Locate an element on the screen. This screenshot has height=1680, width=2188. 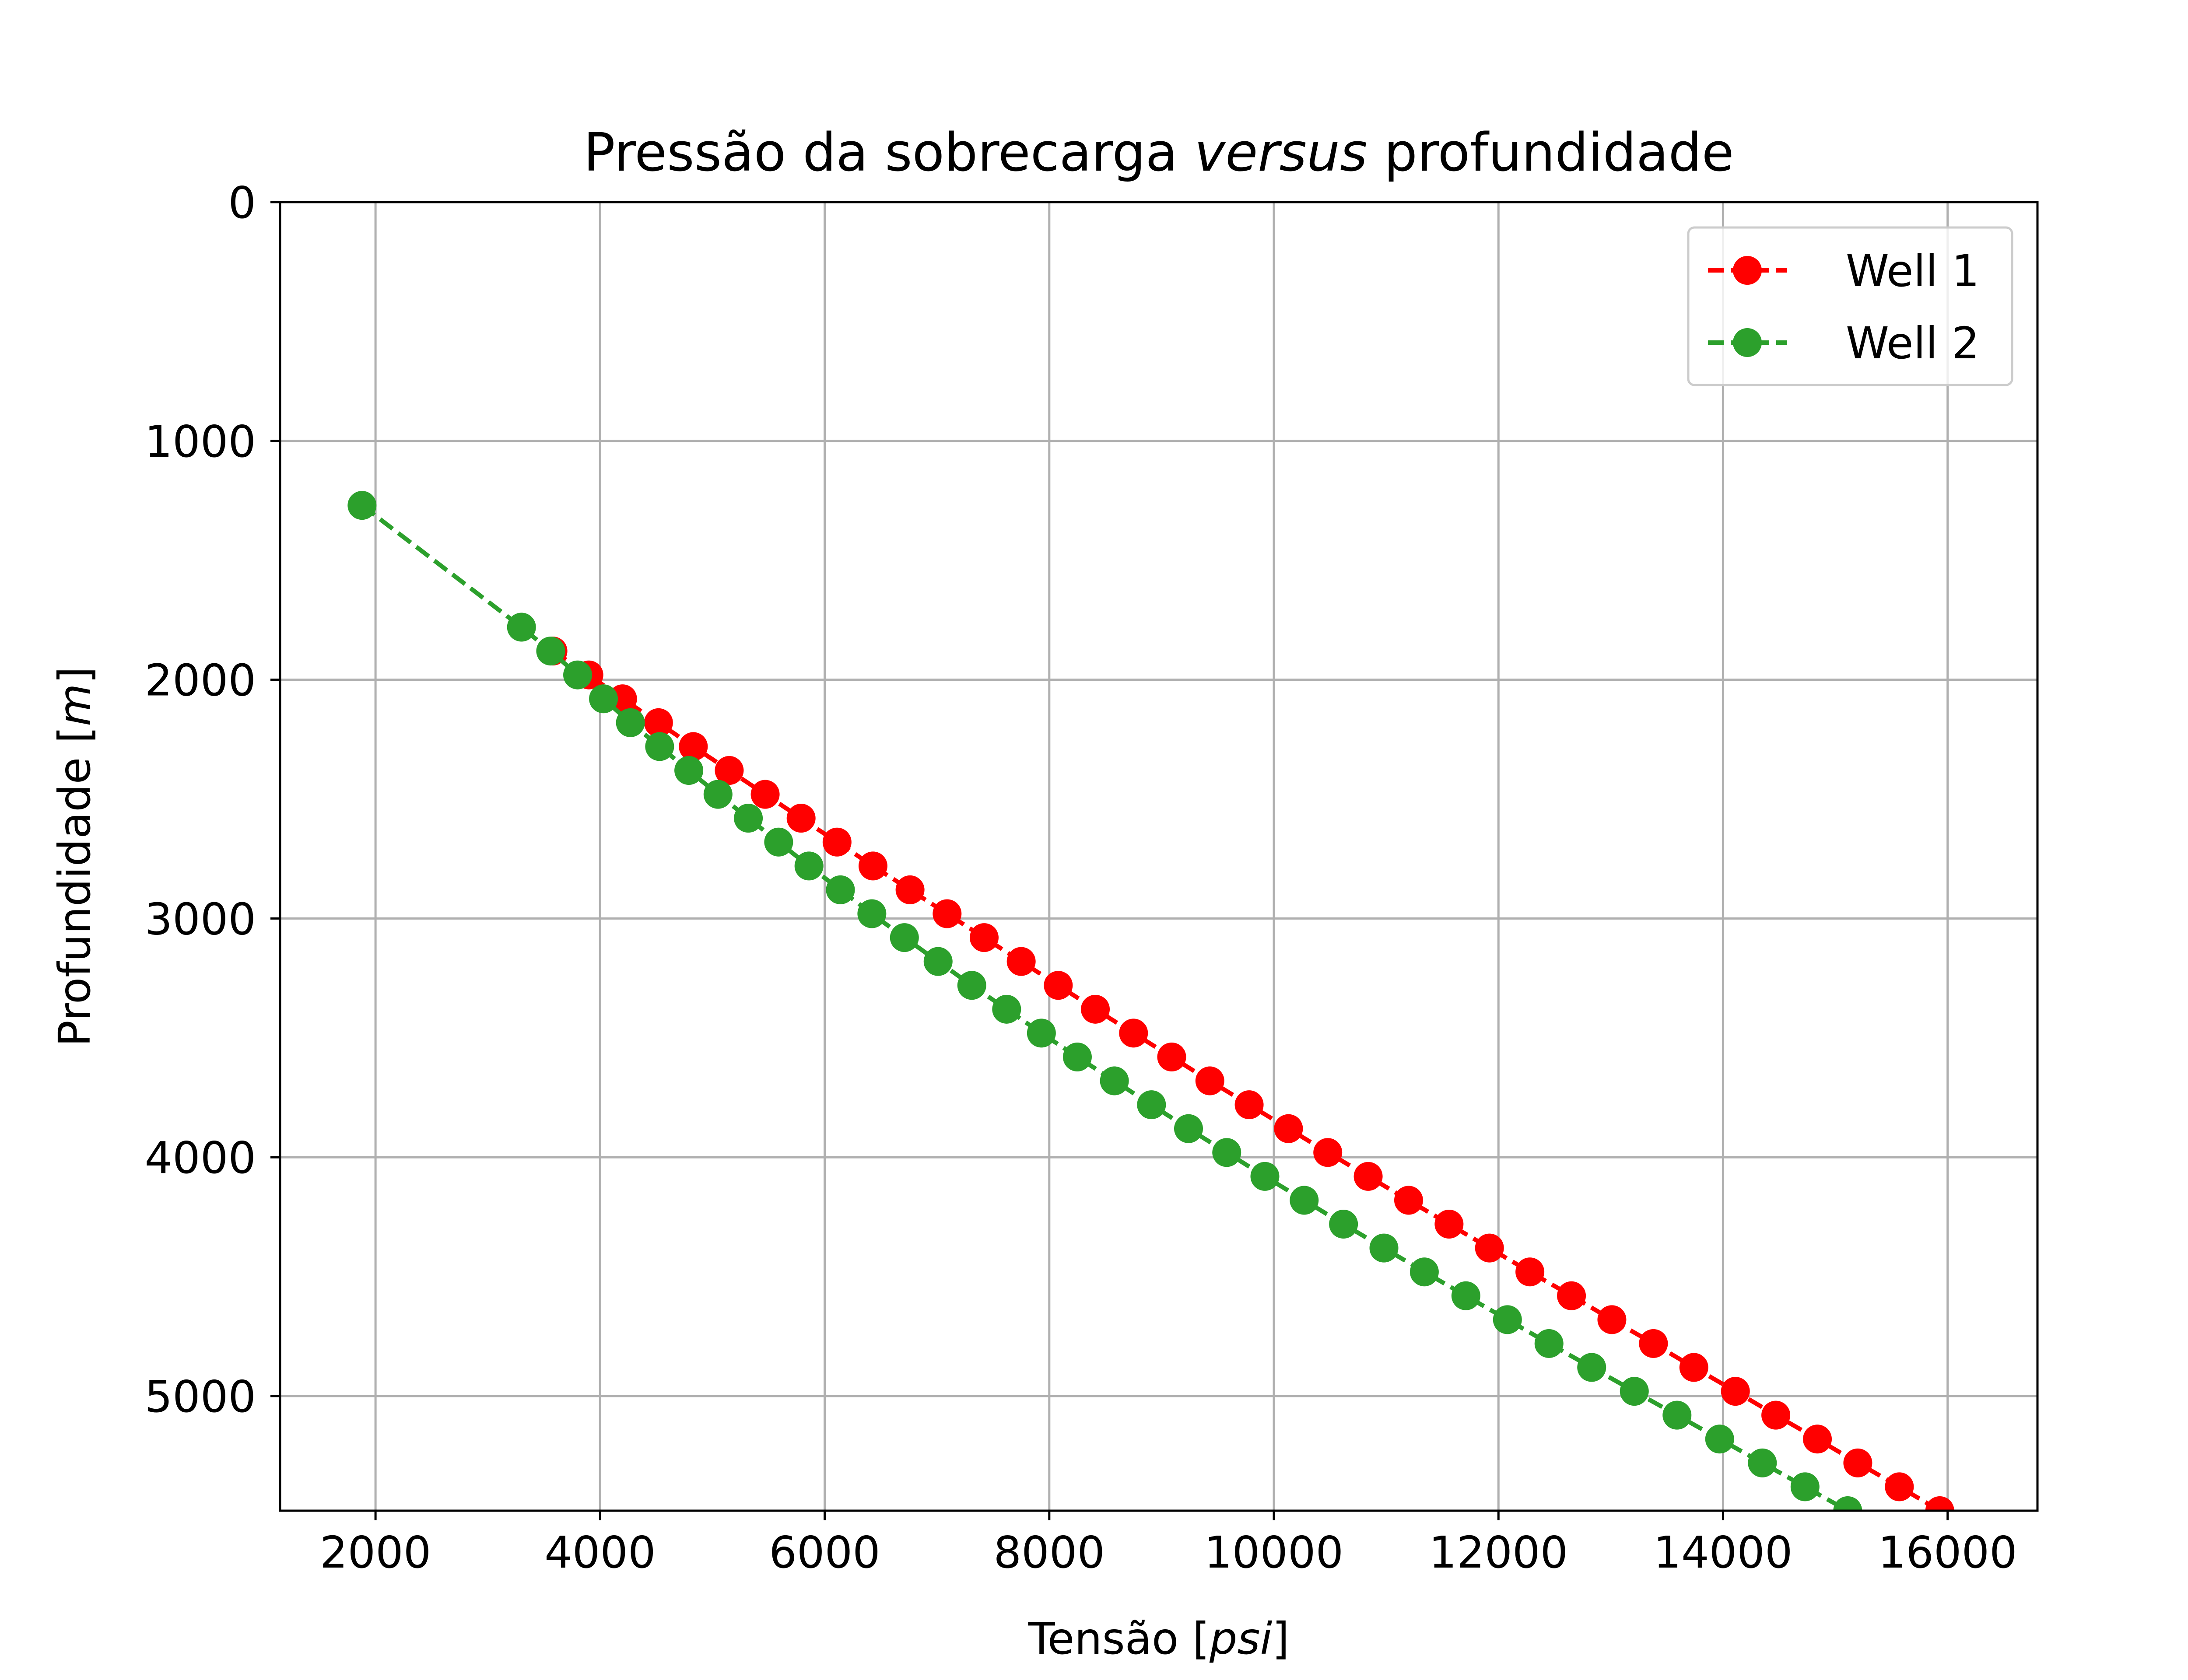
label-part: Pressão da sobrecarga is located at coordinates (888, 152).